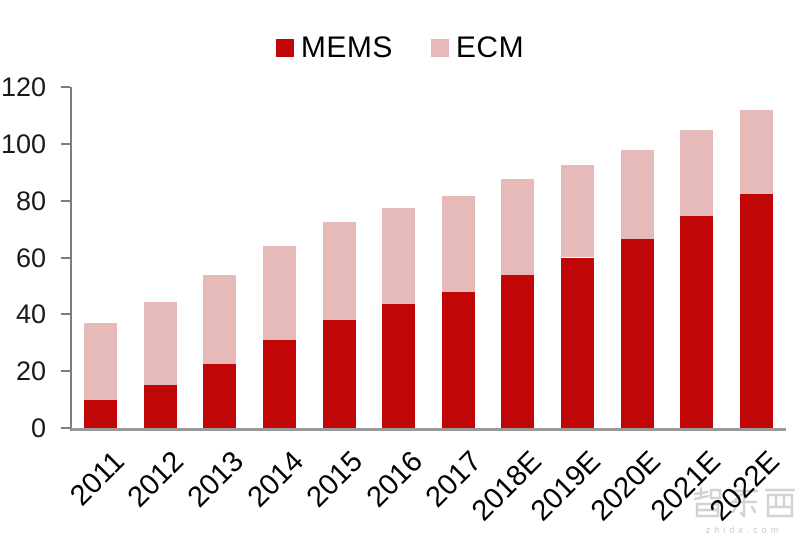 The image size is (800, 541). Describe the element at coordinates (490, 47) in the screenshot. I see `legend-label-ecm: ECM` at that location.